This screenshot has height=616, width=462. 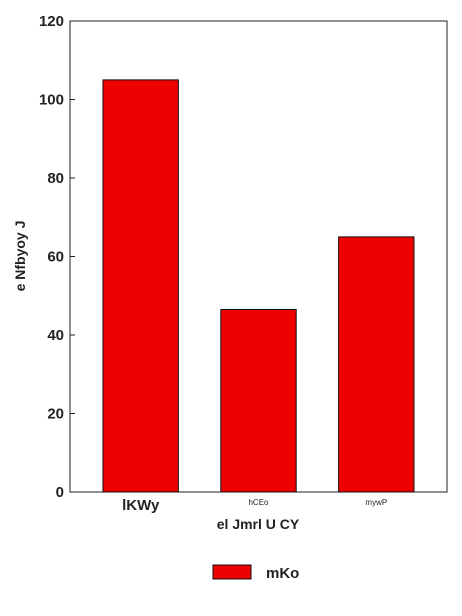 I want to click on y-tick-label: 120, so click(x=51, y=21).